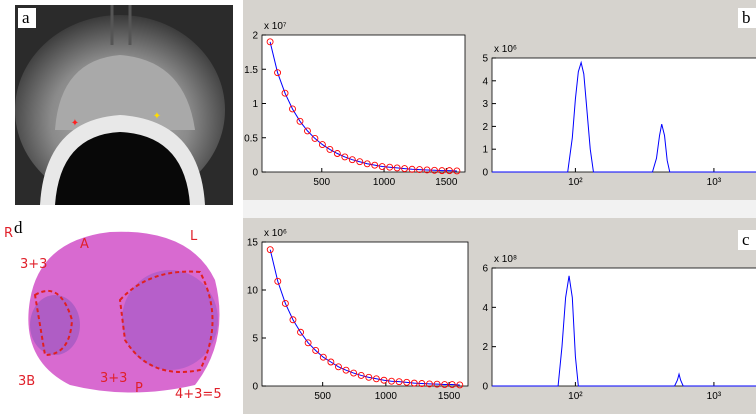 The width and height of the screenshot is (756, 414). What do you see at coordinates (505, 259) in the screenshot?
I see `axis-multiplier: x 10⁸` at bounding box center [505, 259].